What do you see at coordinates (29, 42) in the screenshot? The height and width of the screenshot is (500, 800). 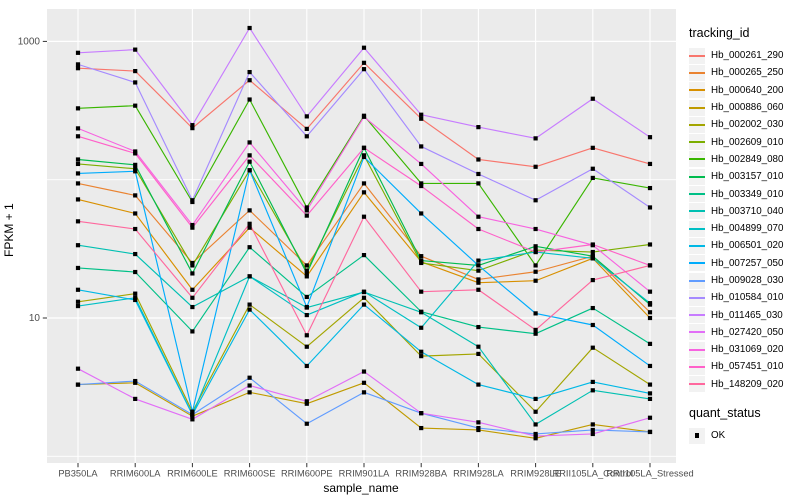 I see `y-tick-label: 1000` at bounding box center [29, 42].